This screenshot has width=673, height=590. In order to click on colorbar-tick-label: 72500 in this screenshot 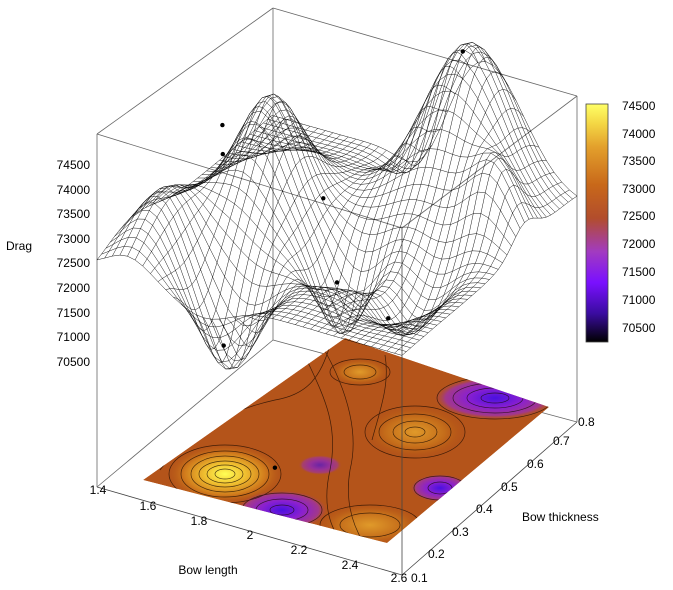, I will do `click(639, 216)`.